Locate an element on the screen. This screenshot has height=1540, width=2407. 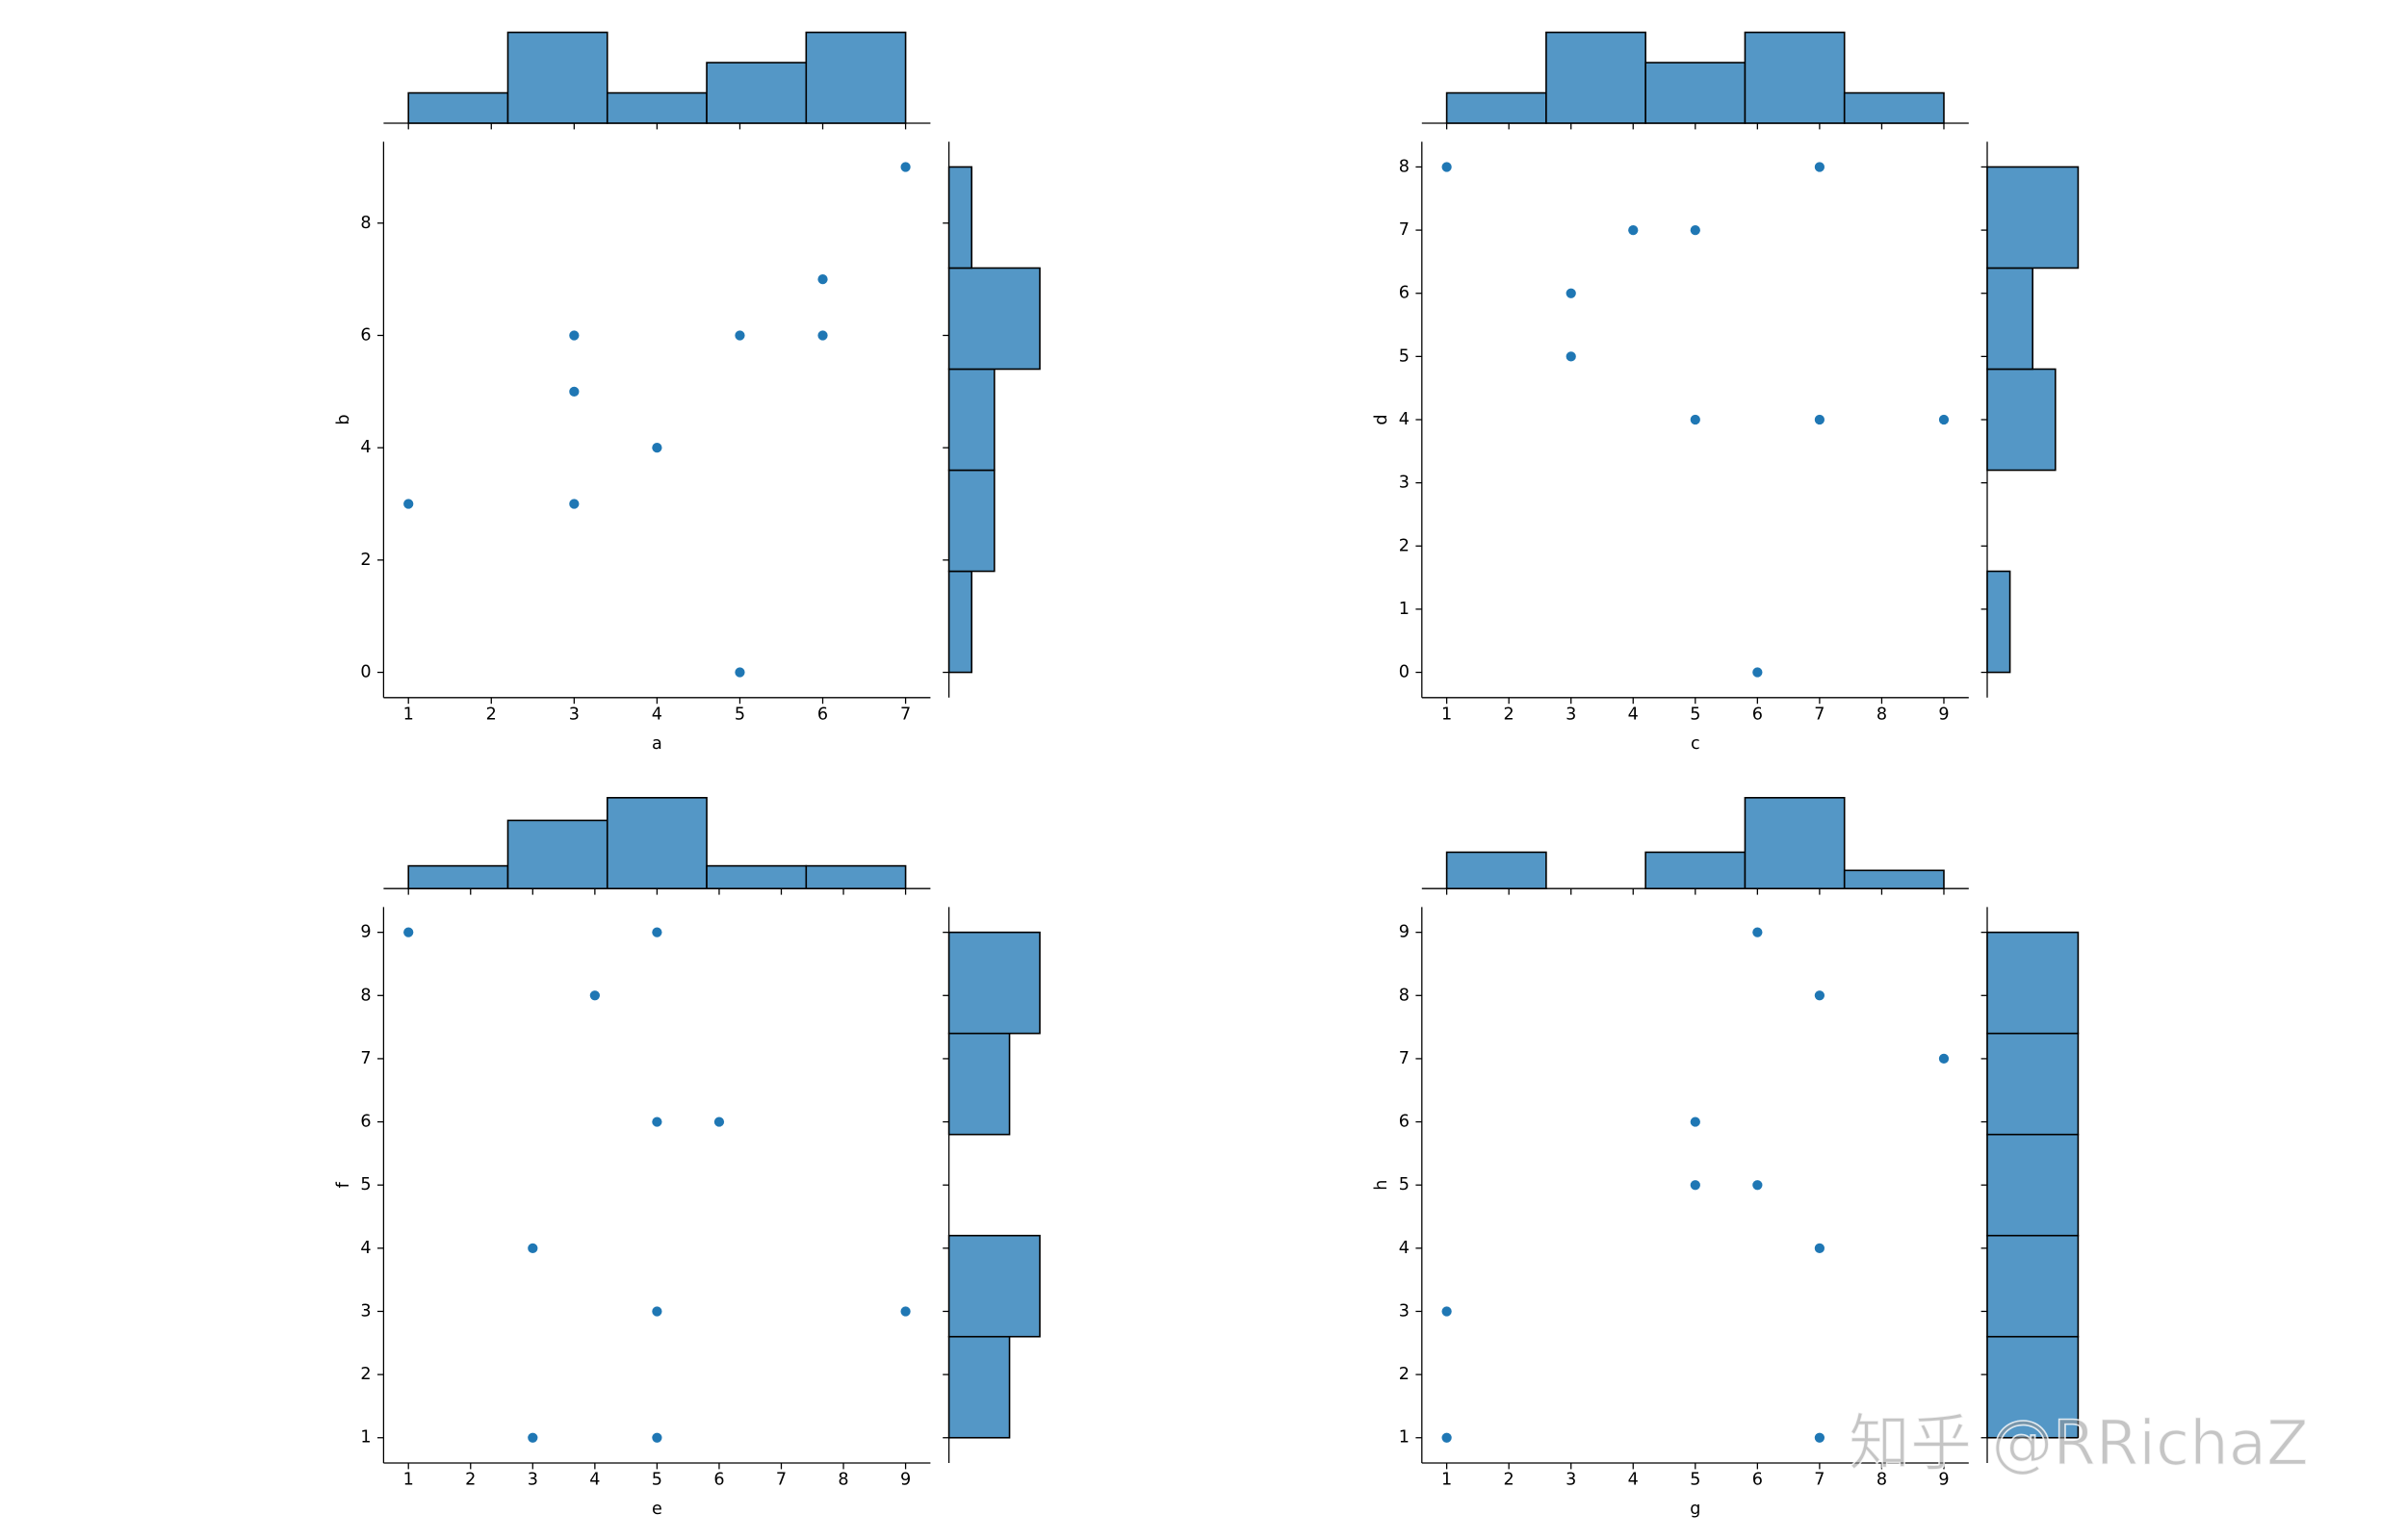
x-axis-label: a is located at coordinates (657, 744).